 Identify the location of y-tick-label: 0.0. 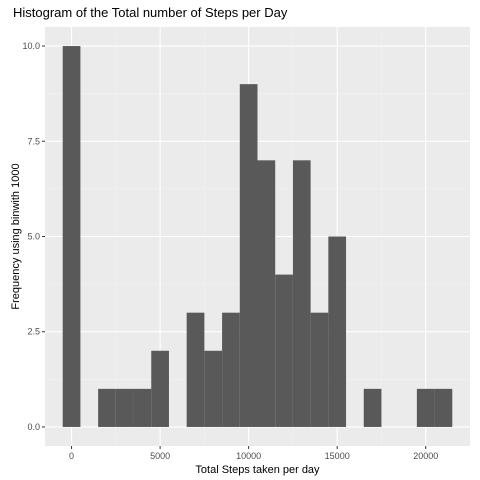
(33, 427).